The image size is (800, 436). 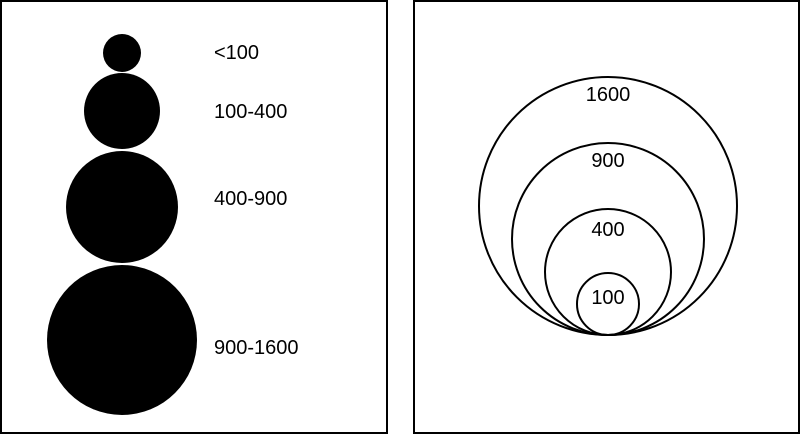 I want to click on nested-label-400: 400, so click(x=607, y=230).